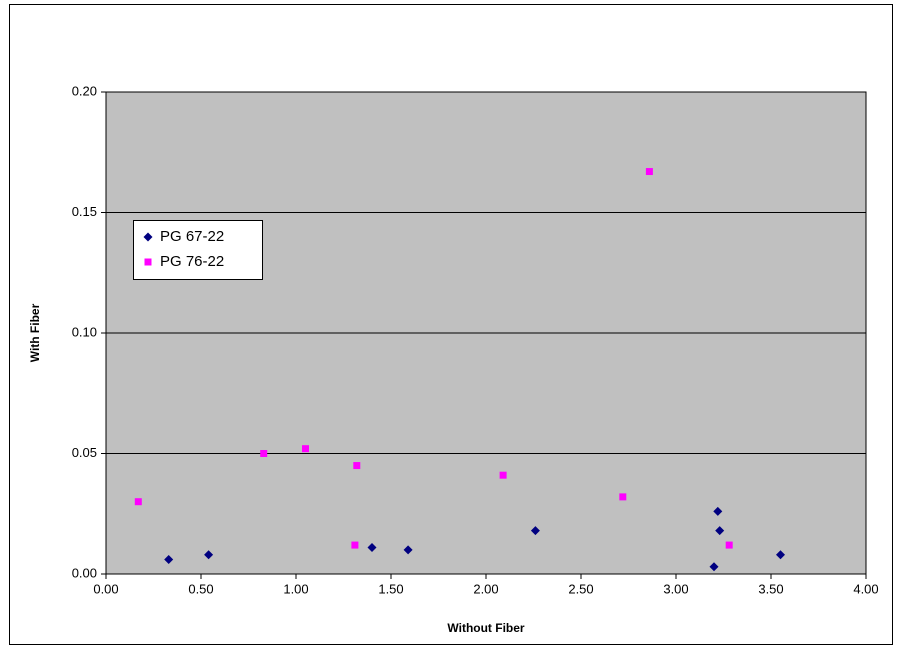  Describe the element at coordinates (390, 588) in the screenshot. I see `x-tick-label: 1.50` at that location.